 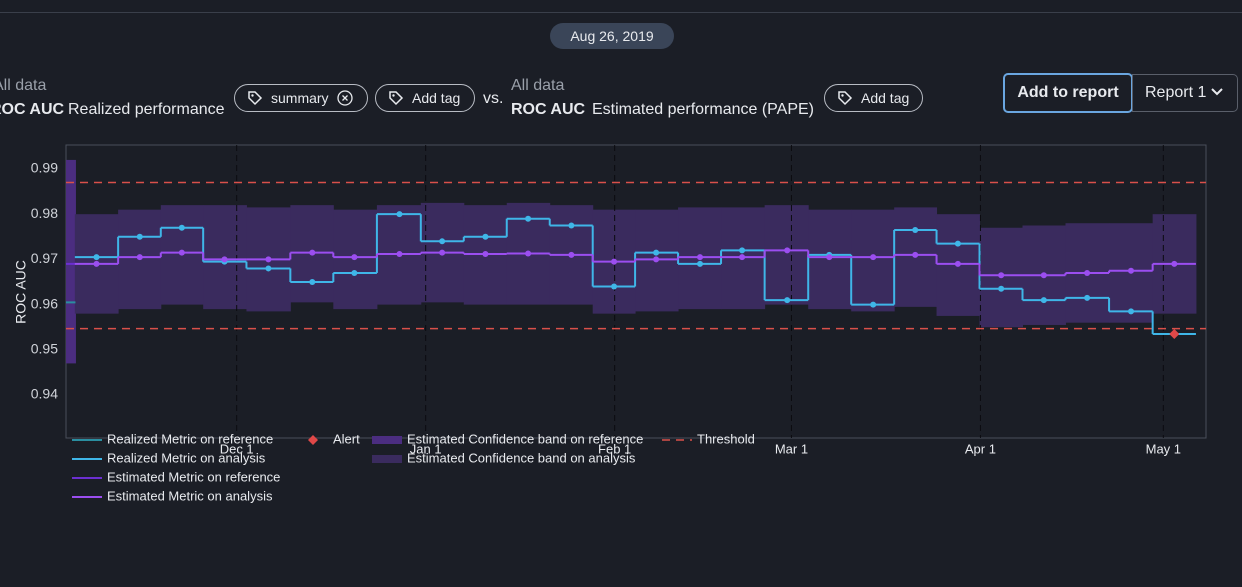 I want to click on alert-marker, so click(x=1174, y=334).